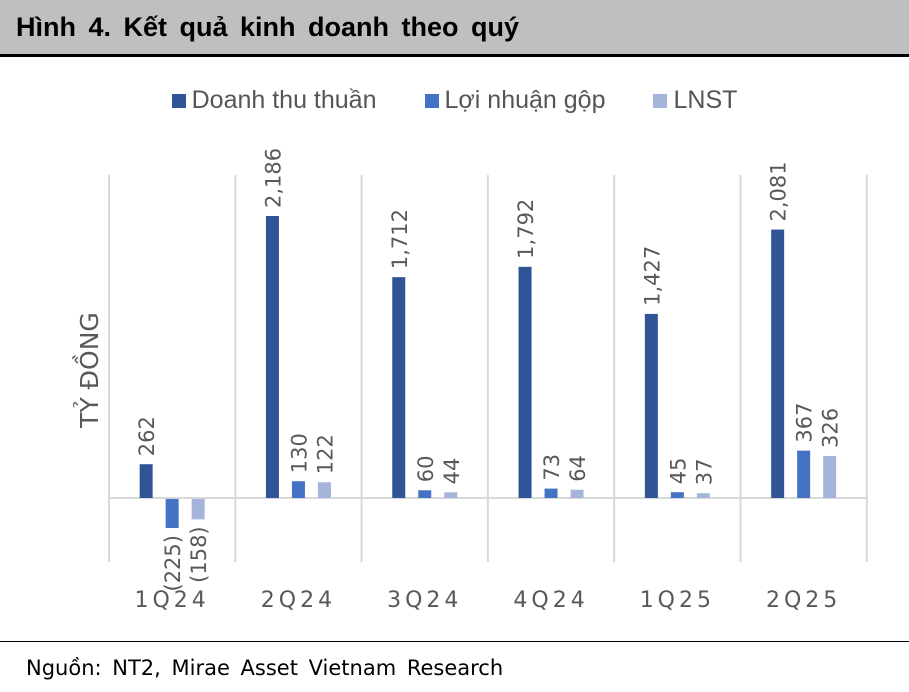  I want to click on category-label: 1Q24, so click(171, 600).